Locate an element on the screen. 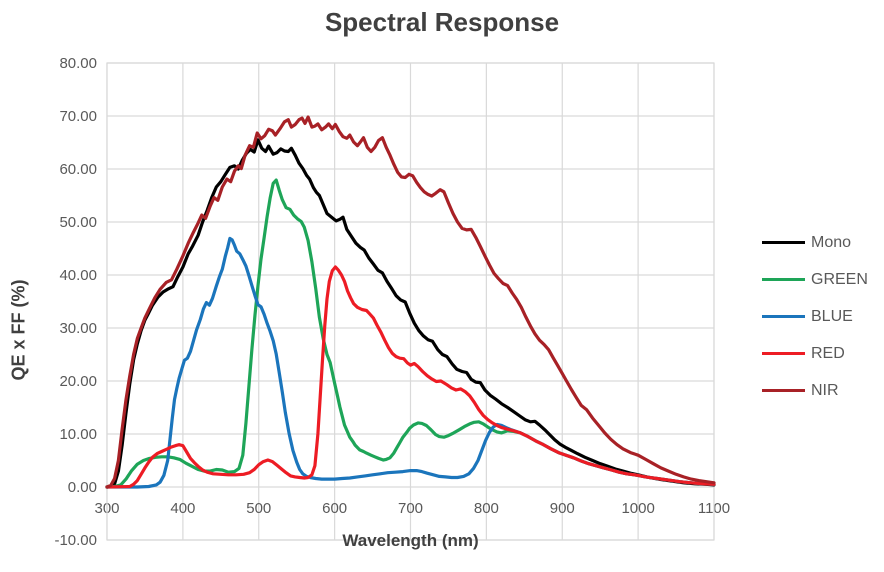 The height and width of the screenshot is (572, 884). legend: Mono GREEN BLUE RED NIR is located at coordinates (815, 316).